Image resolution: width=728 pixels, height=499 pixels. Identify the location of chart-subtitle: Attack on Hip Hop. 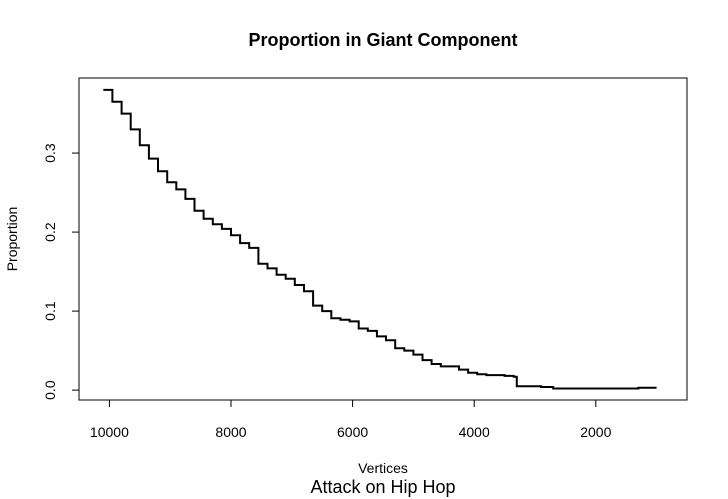
(382, 487).